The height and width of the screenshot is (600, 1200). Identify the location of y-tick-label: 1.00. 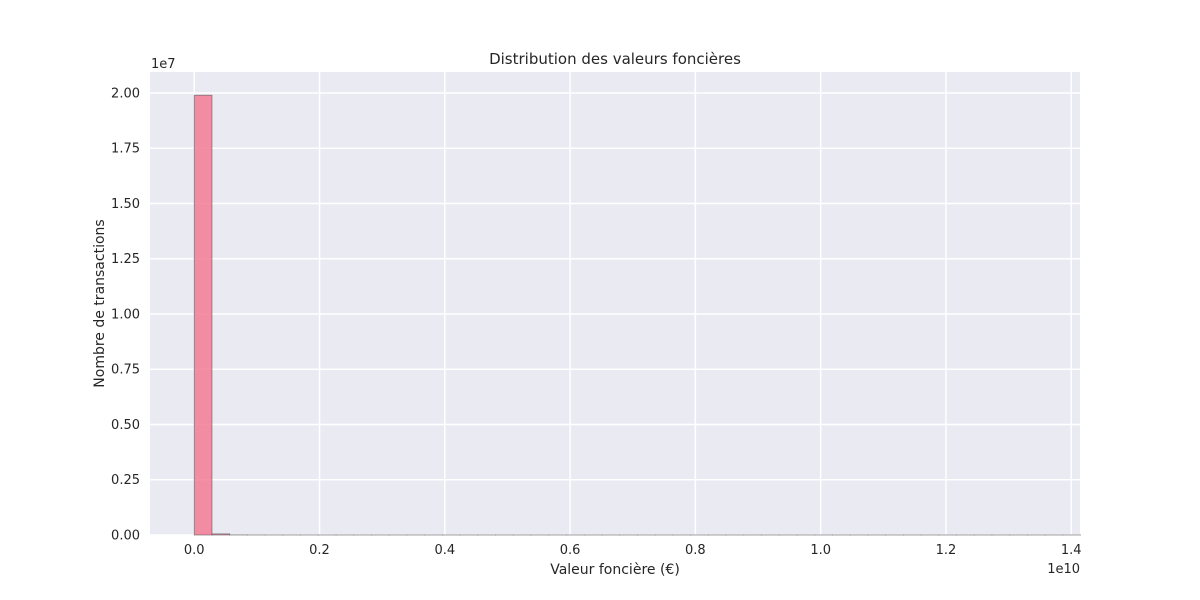
(125, 314).